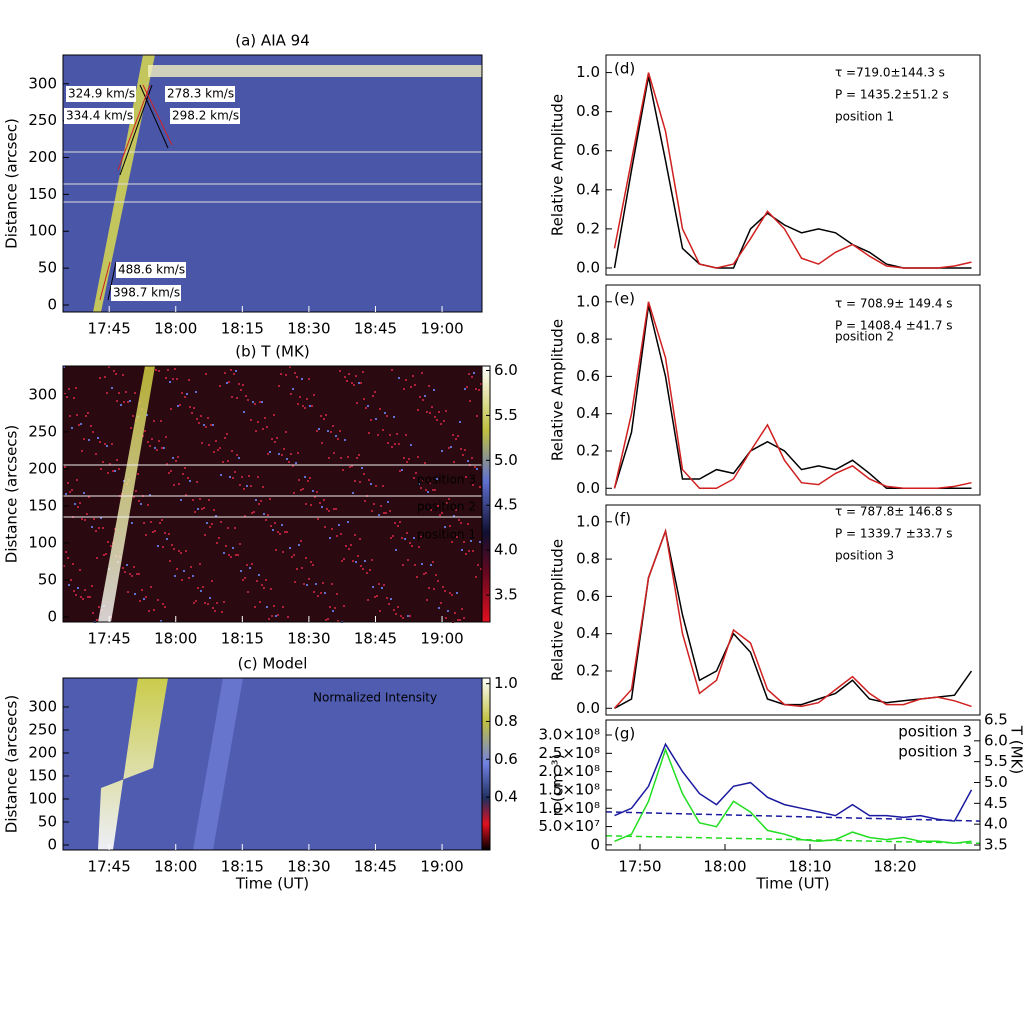 The image size is (1023, 1021). I want to click on colorbar-tick-label: 0.8, so click(506, 721).